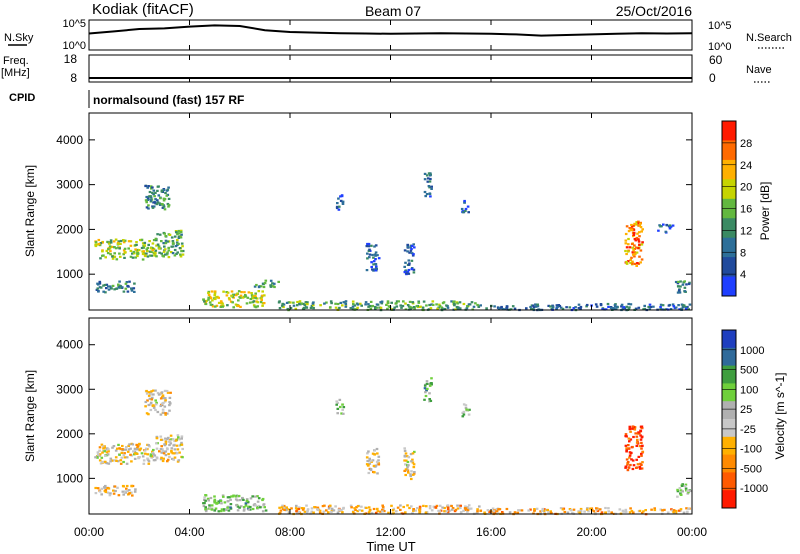 The height and width of the screenshot is (554, 800). What do you see at coordinates (729, 339) in the screenshot?
I see `velocity-colorbar-swatch` at bounding box center [729, 339].